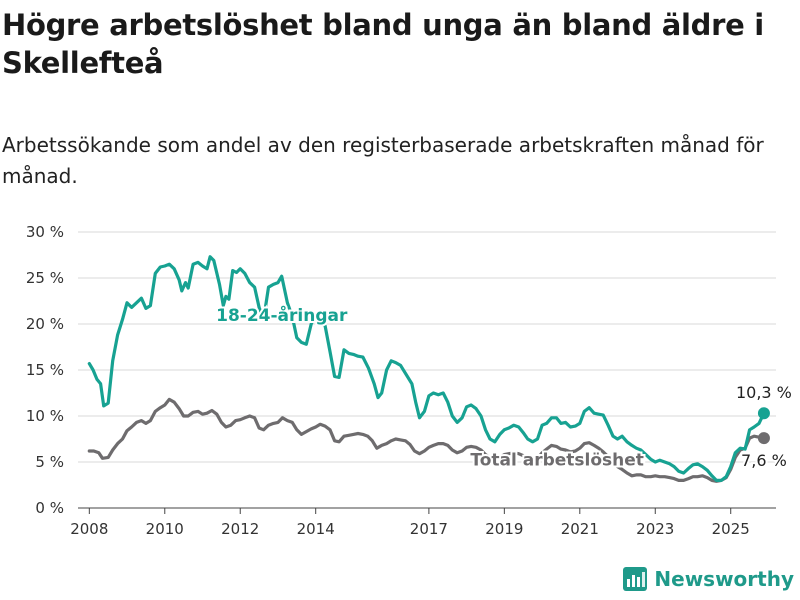 This screenshot has width=800, height=600. What do you see at coordinates (557, 461) in the screenshot?
I see `series-label-total: Total arbetslöshet` at bounding box center [557, 461].